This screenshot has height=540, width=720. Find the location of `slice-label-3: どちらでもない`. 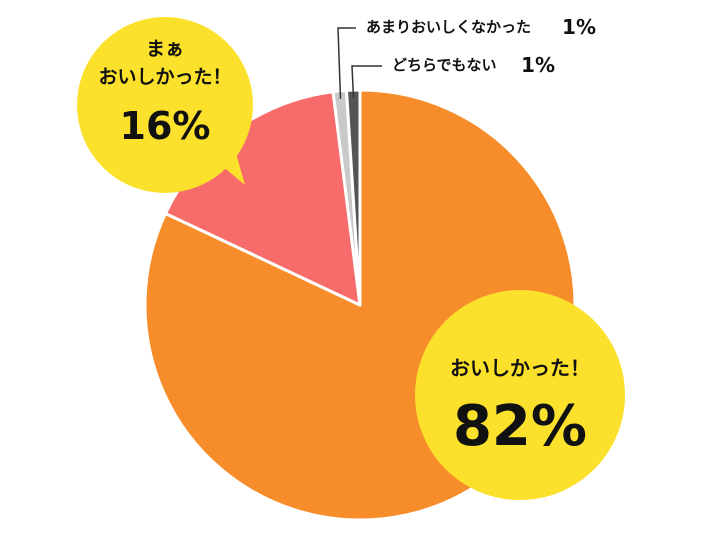

slice-label-3: どちらでもない is located at coordinates (444, 65).